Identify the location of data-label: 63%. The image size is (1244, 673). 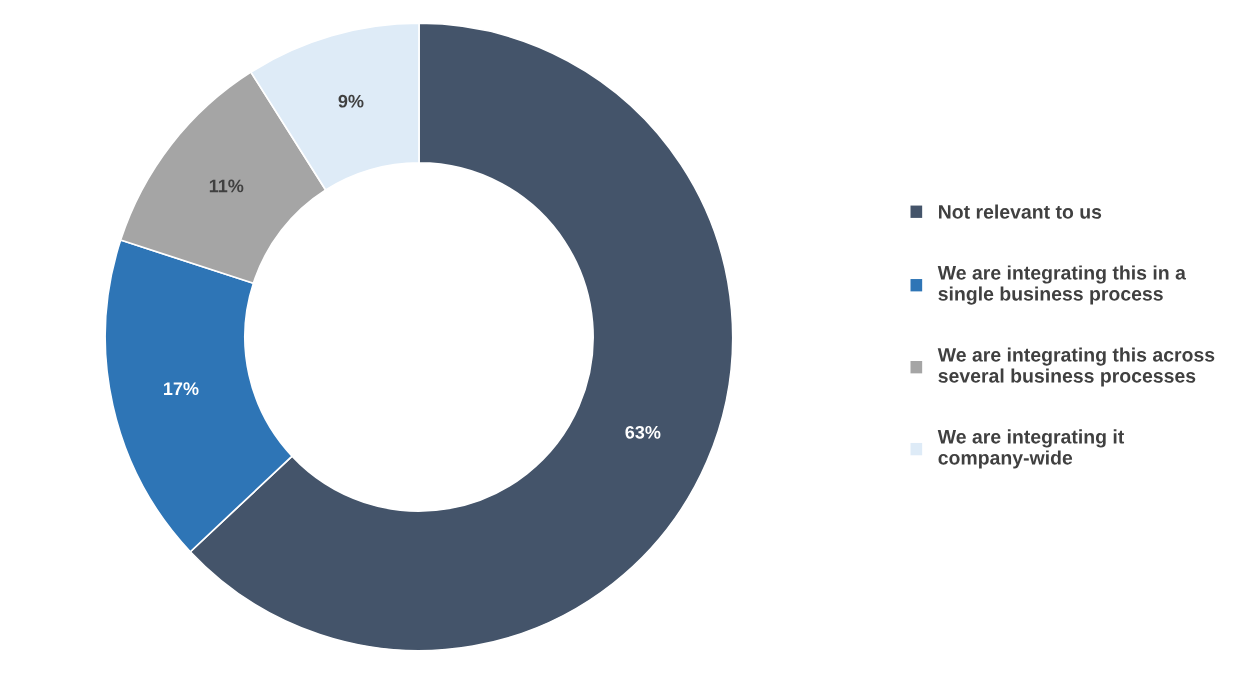
(643, 432).